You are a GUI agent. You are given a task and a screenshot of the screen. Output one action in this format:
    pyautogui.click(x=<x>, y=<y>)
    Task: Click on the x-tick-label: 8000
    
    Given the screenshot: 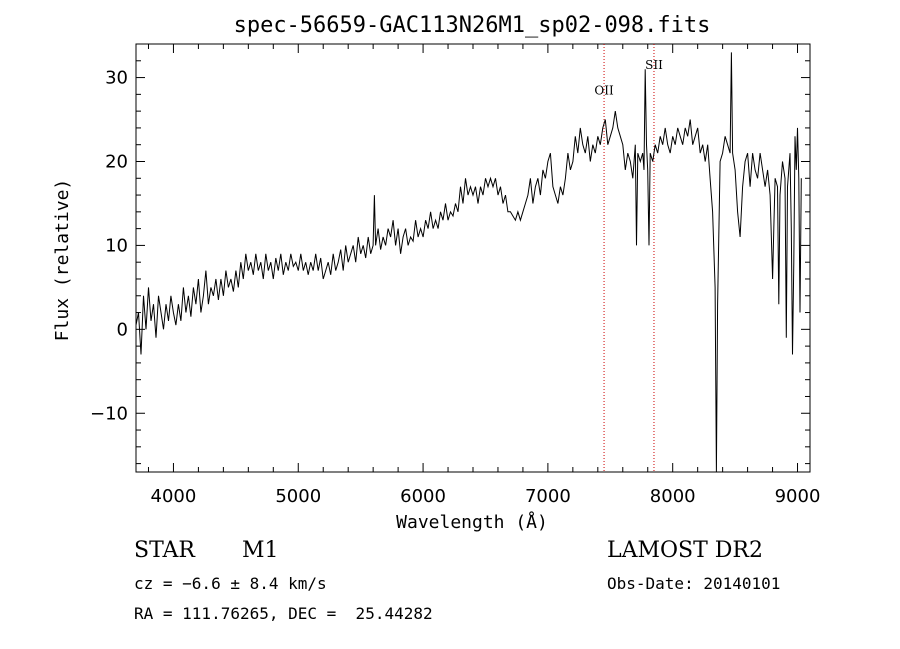 What is the action you would take?
    pyautogui.click(x=673, y=496)
    